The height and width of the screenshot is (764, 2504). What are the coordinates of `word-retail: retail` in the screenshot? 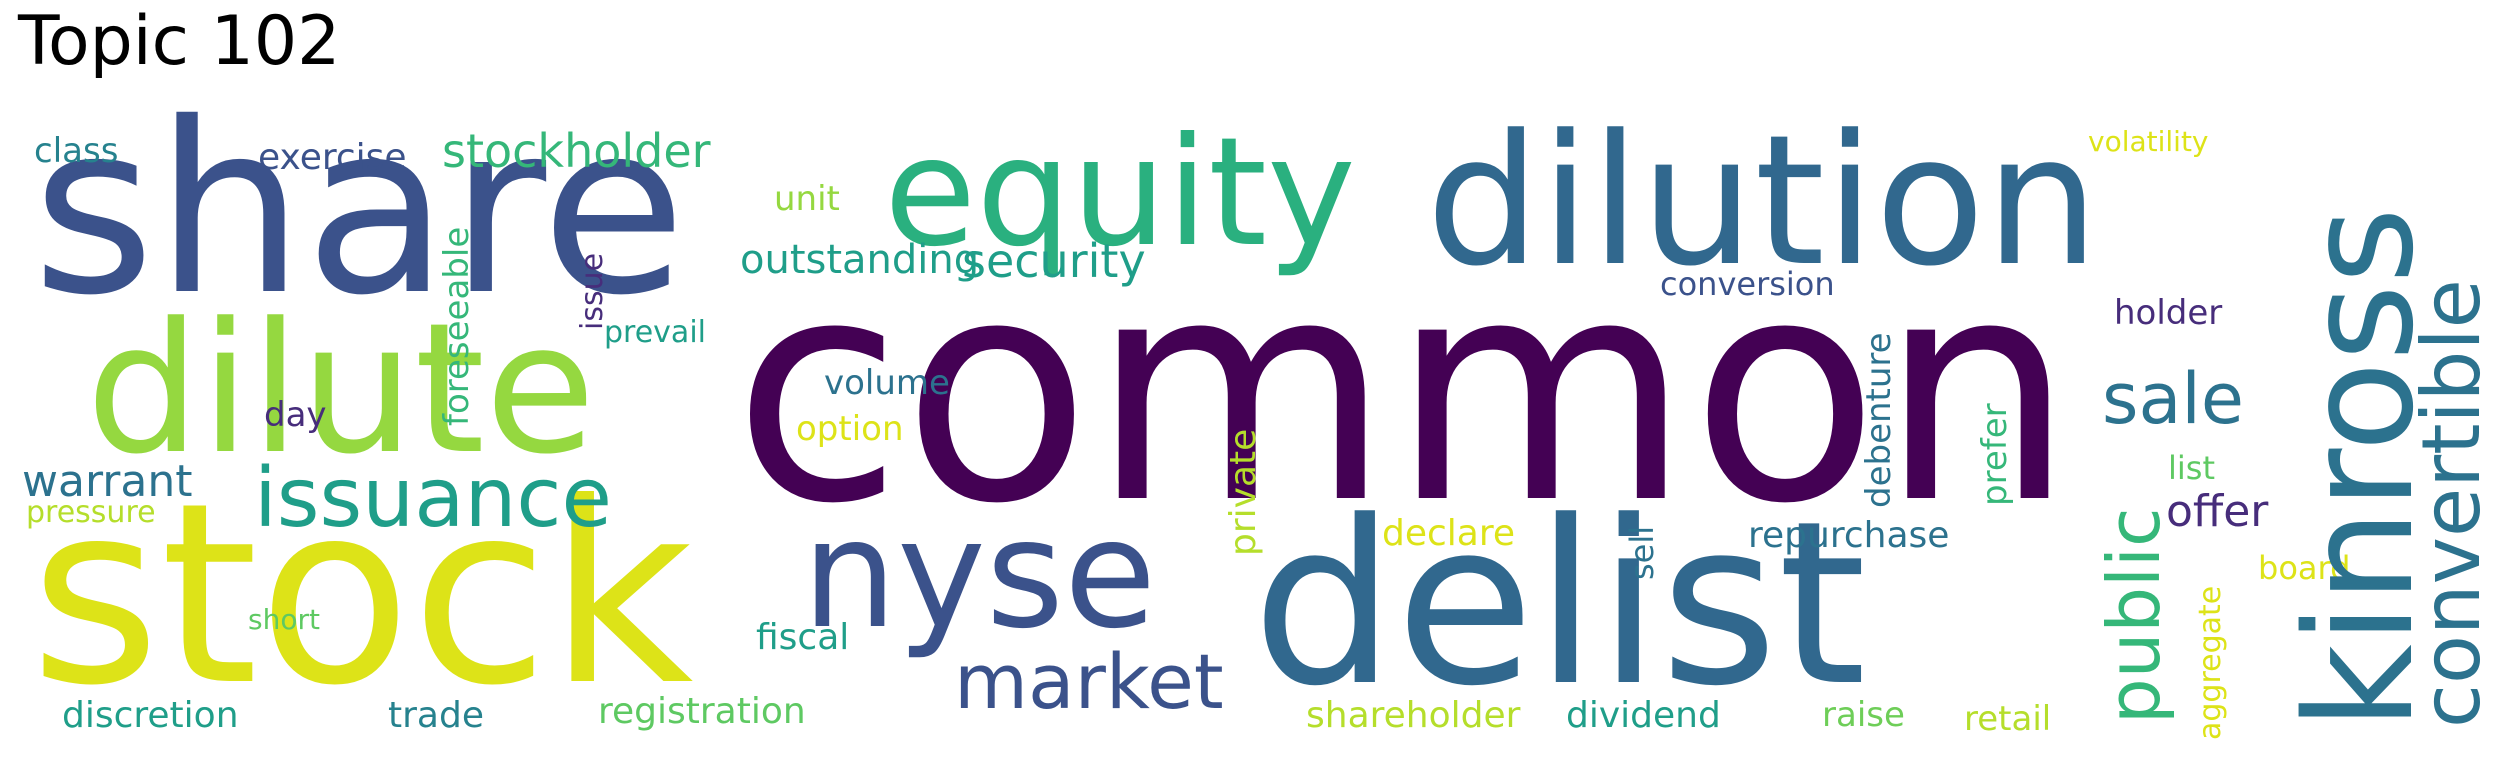 It's located at (2008, 719).